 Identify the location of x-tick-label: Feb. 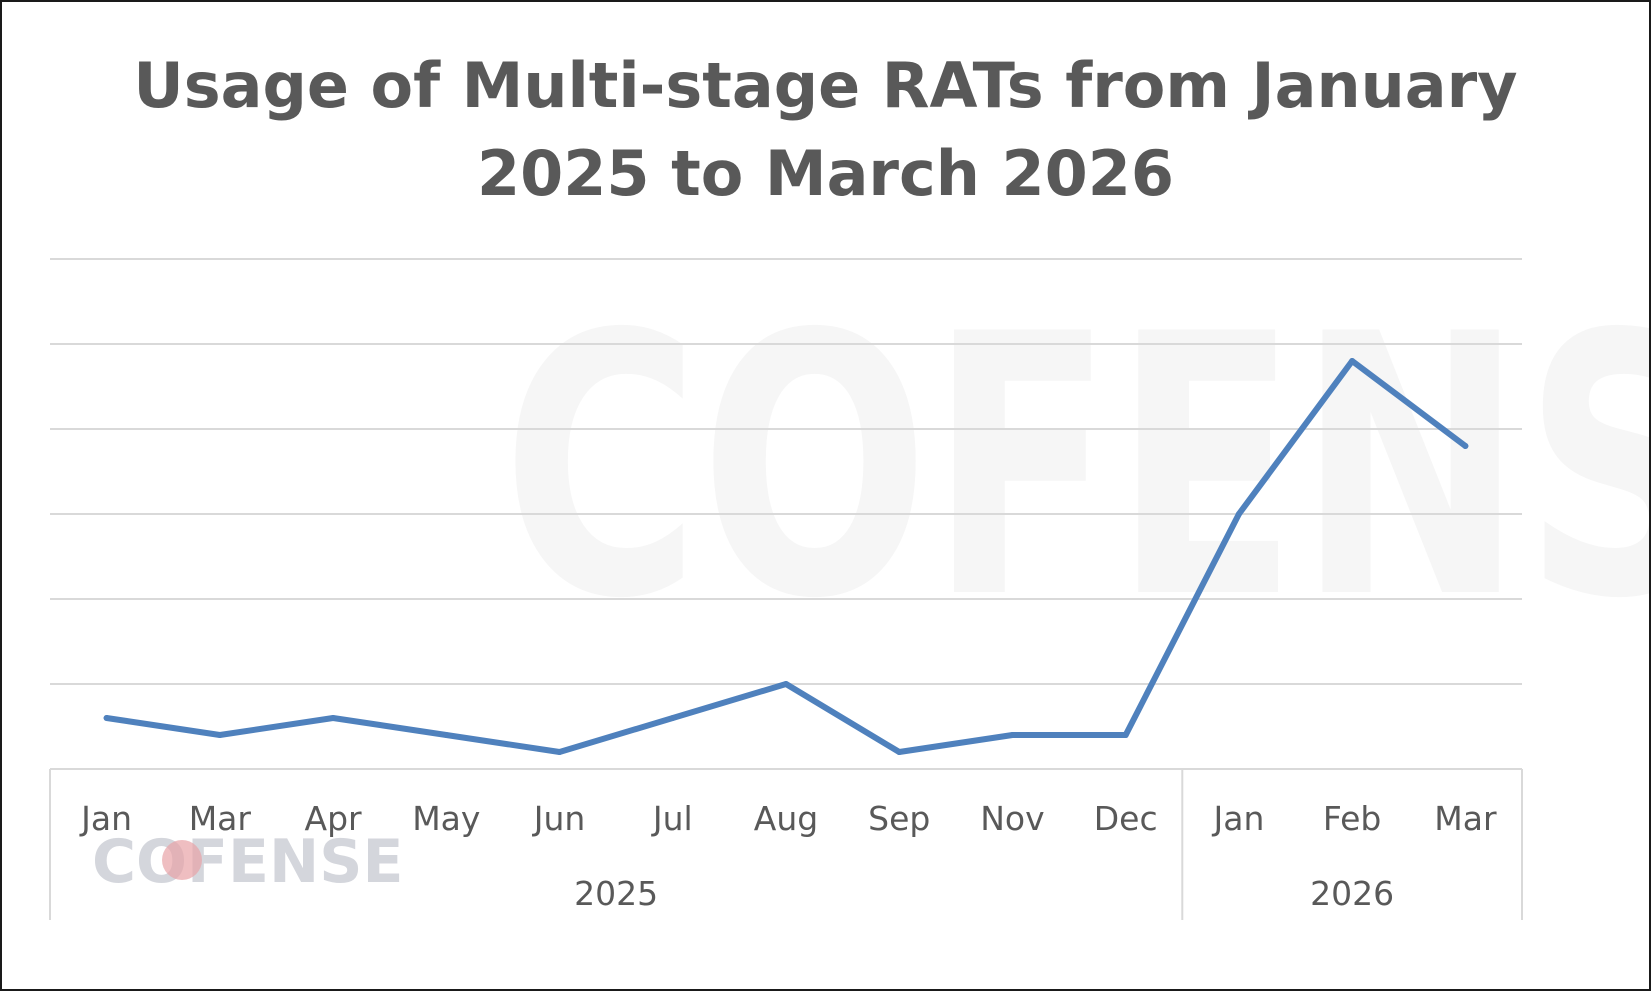
(1352, 818).